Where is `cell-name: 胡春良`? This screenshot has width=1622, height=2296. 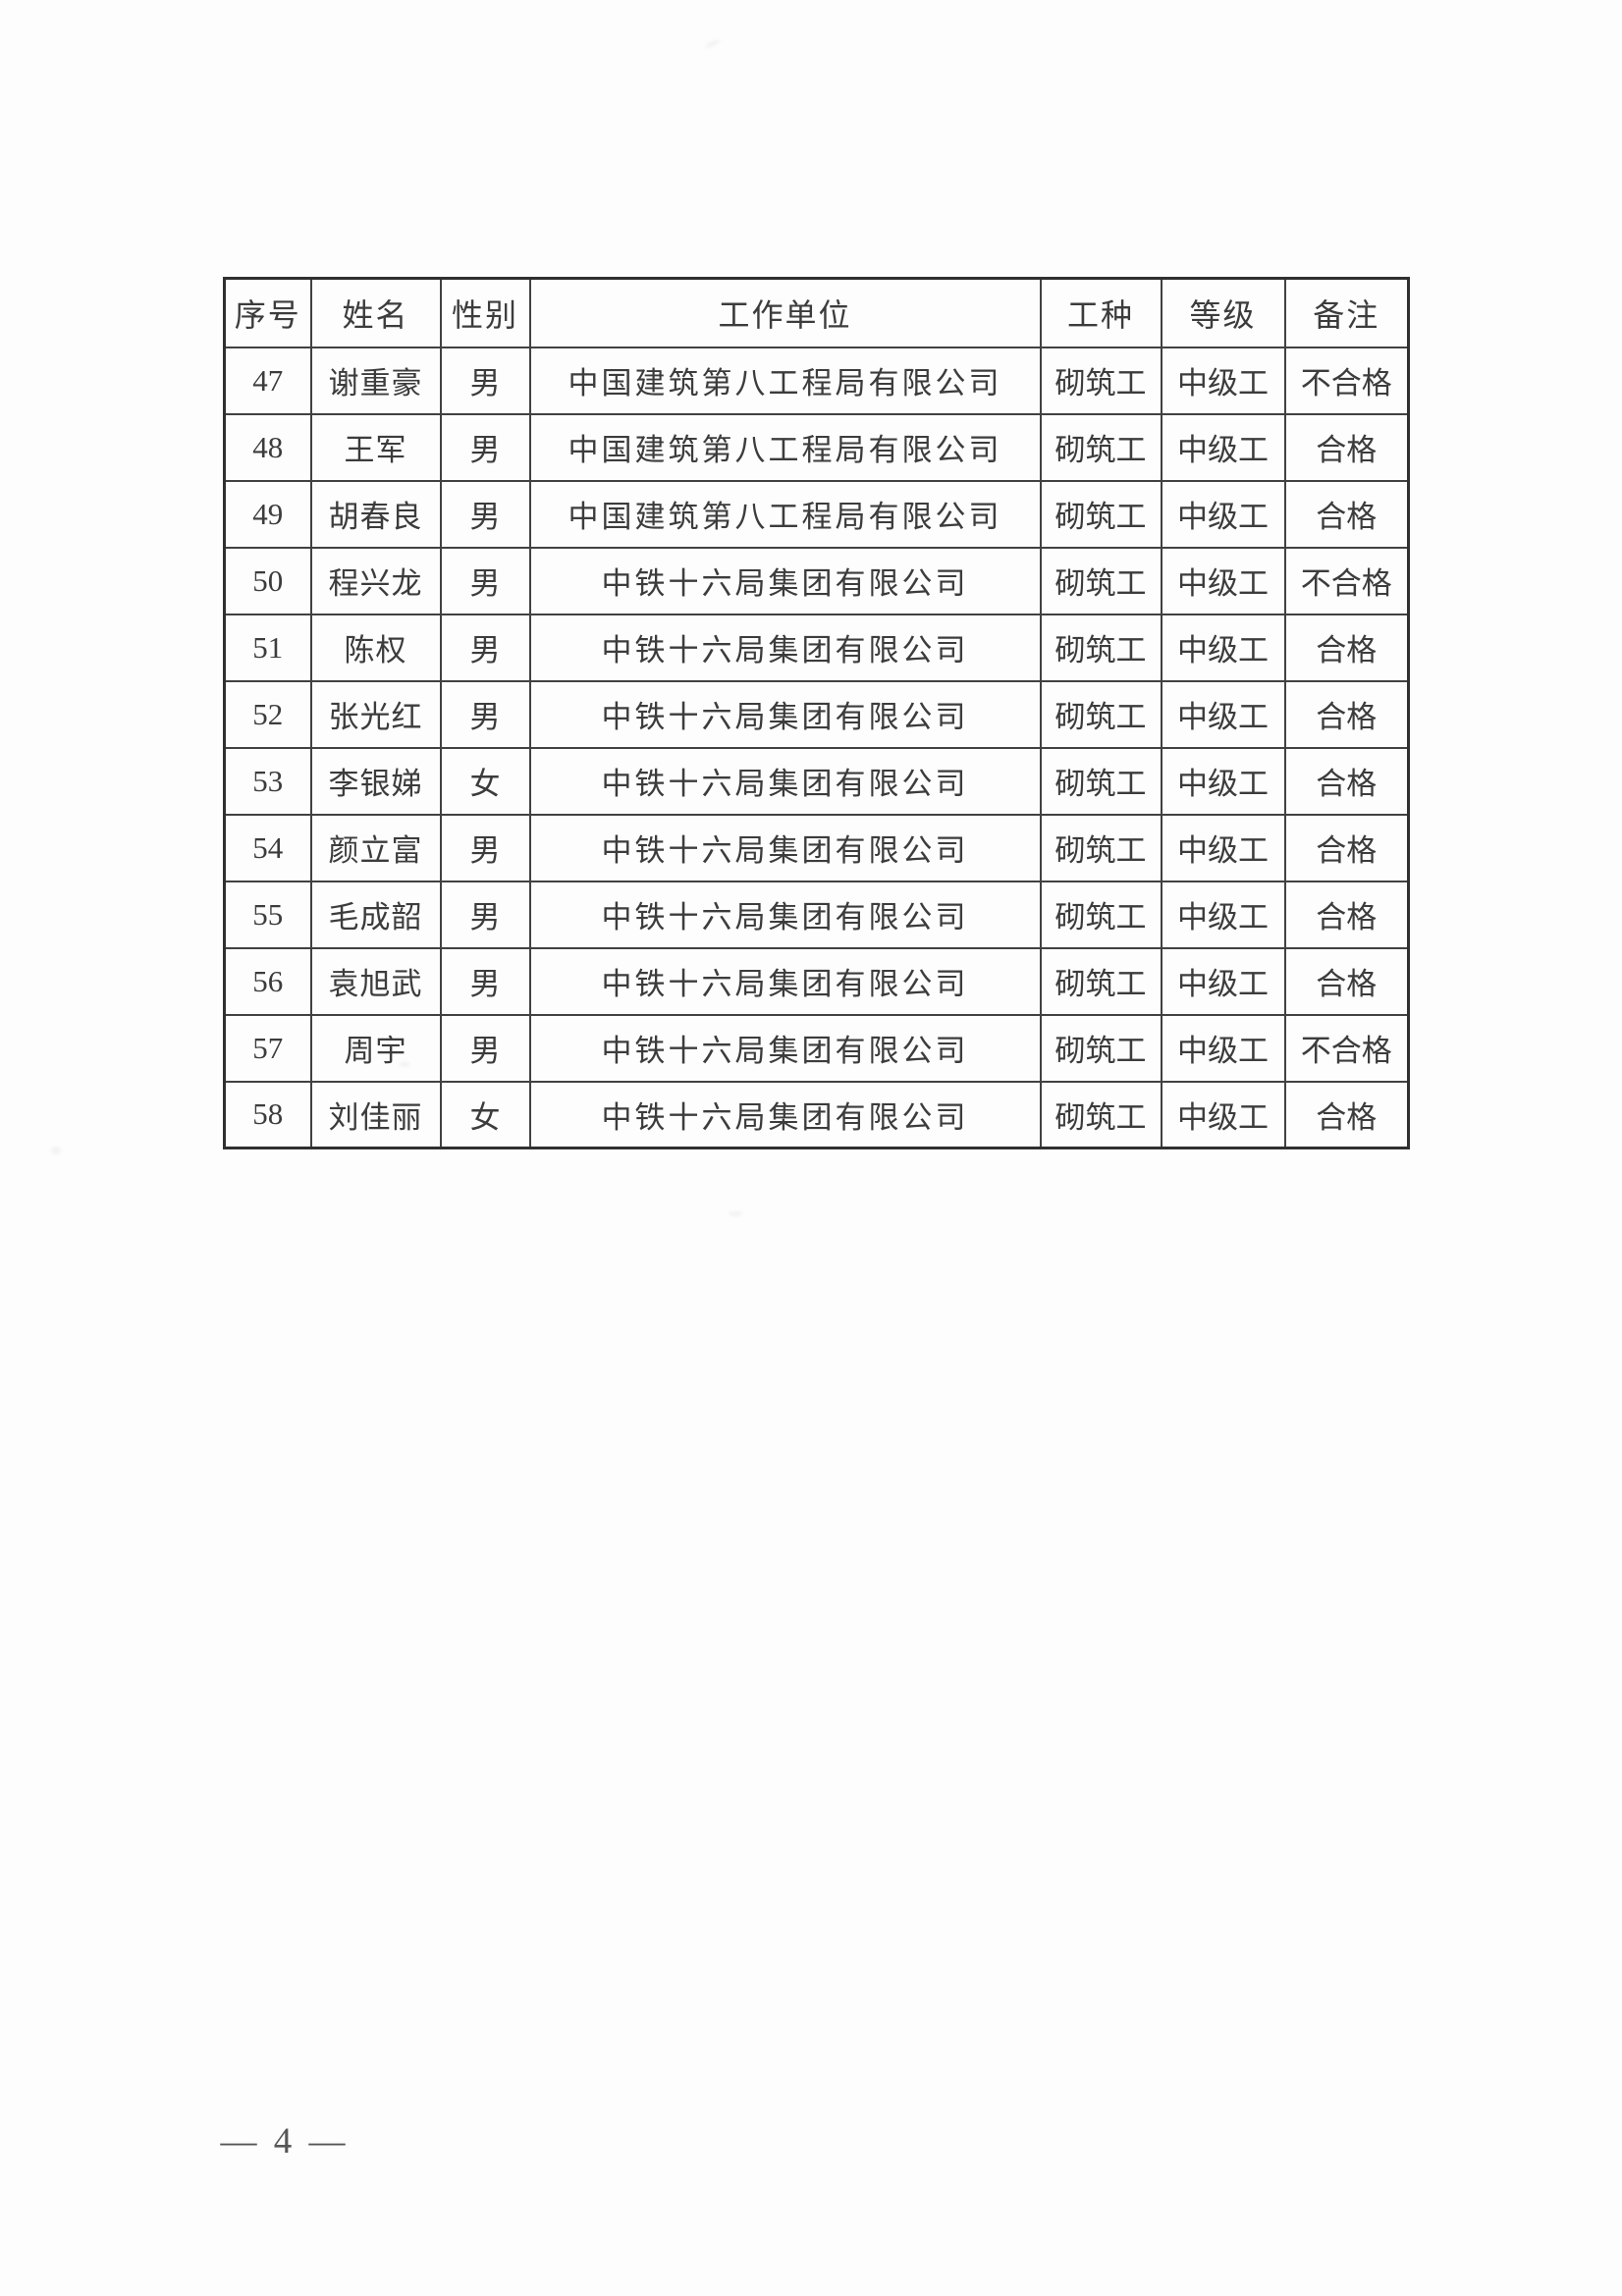
cell-name: 胡春良 is located at coordinates (375, 514).